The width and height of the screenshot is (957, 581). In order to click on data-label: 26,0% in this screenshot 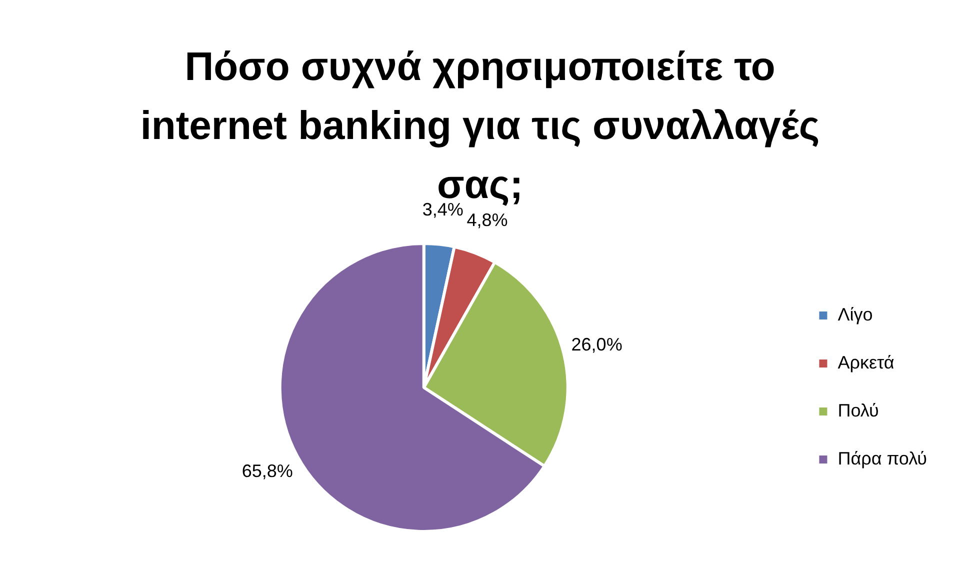, I will do `click(596, 344)`.